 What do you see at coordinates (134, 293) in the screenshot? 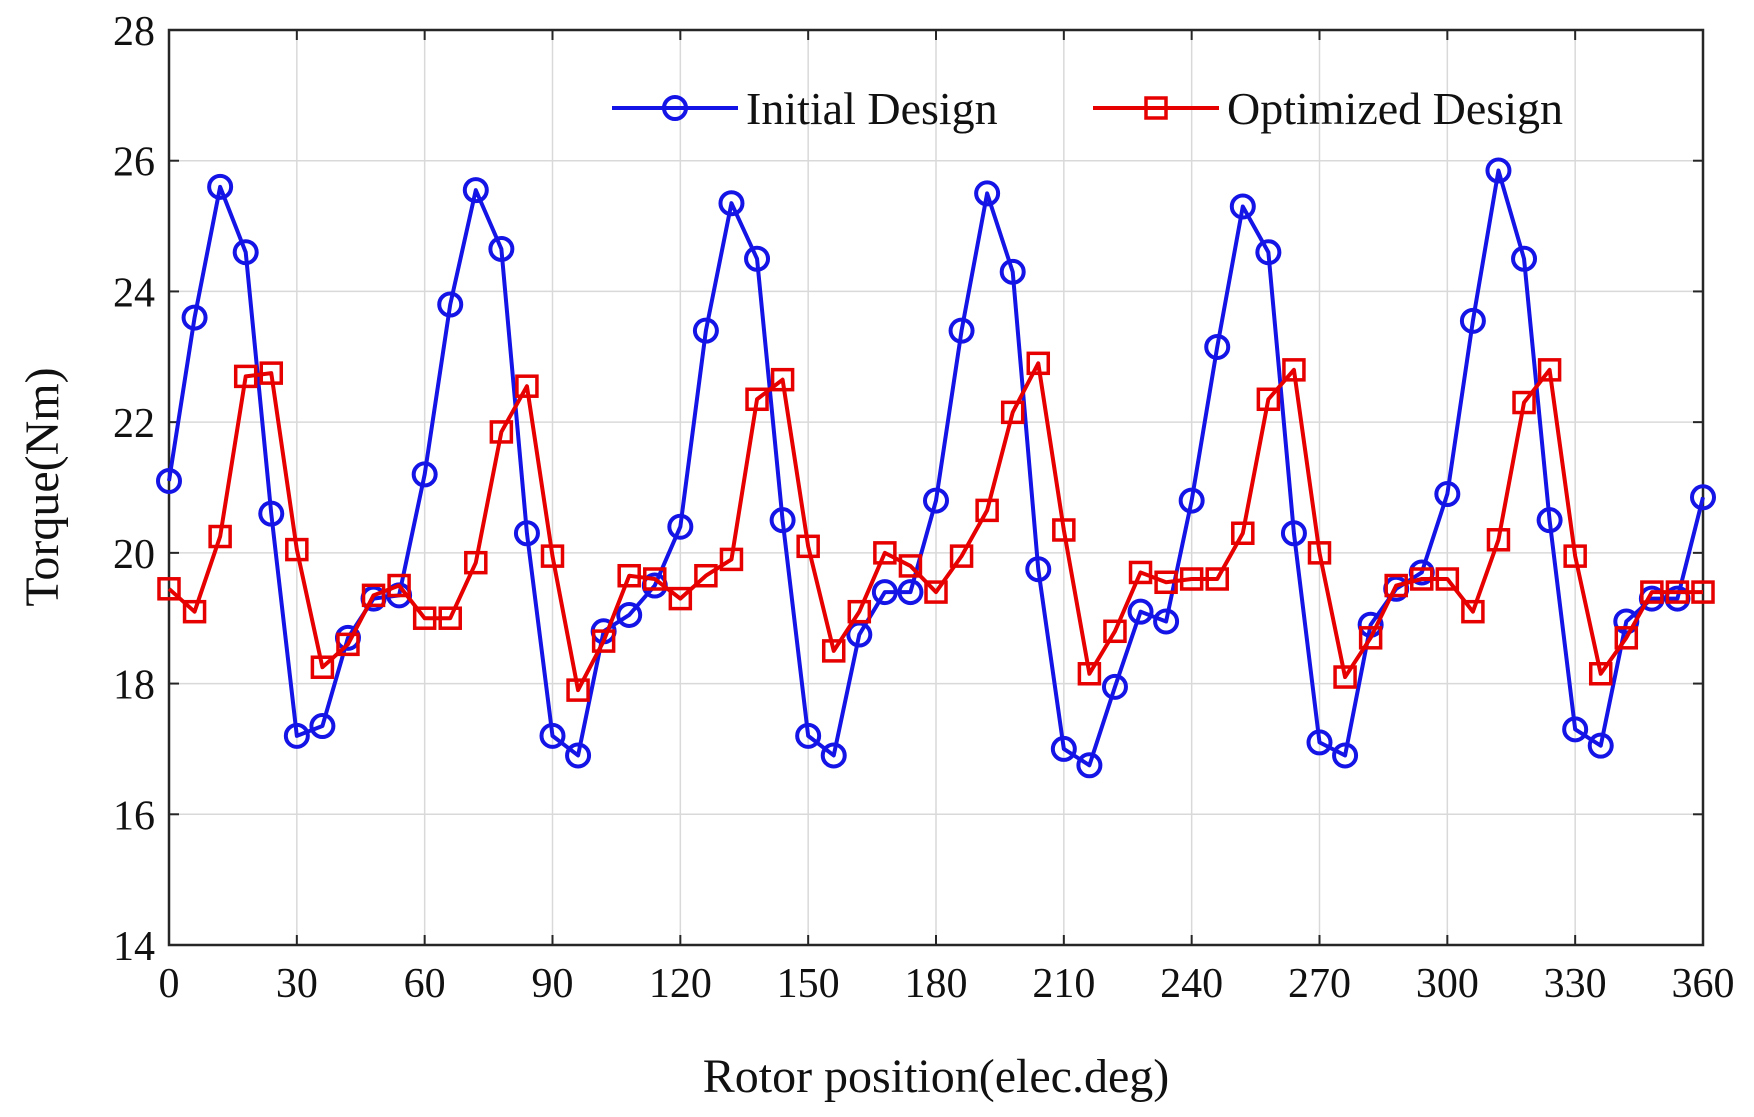
I see `y-tick-label: 24` at bounding box center [134, 293].